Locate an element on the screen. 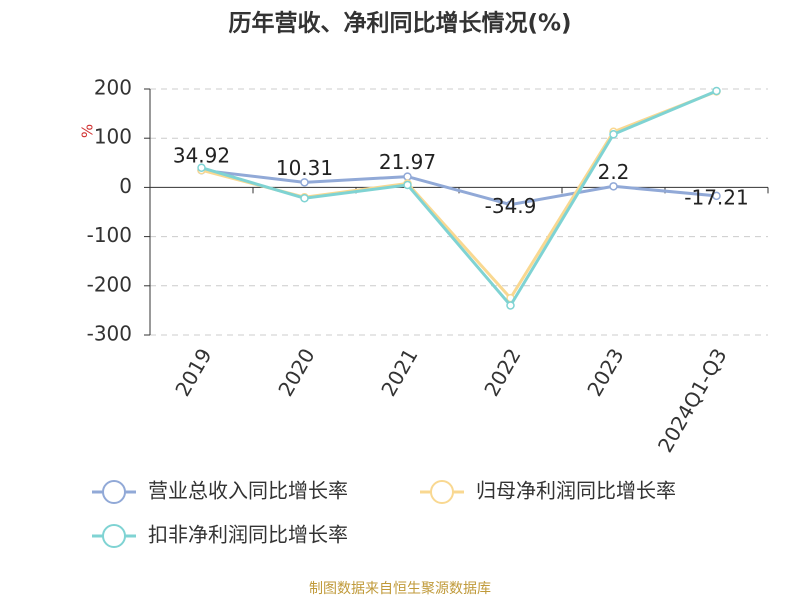 The image size is (800, 604). x-tick-label: 2019 is located at coordinates (193, 372).